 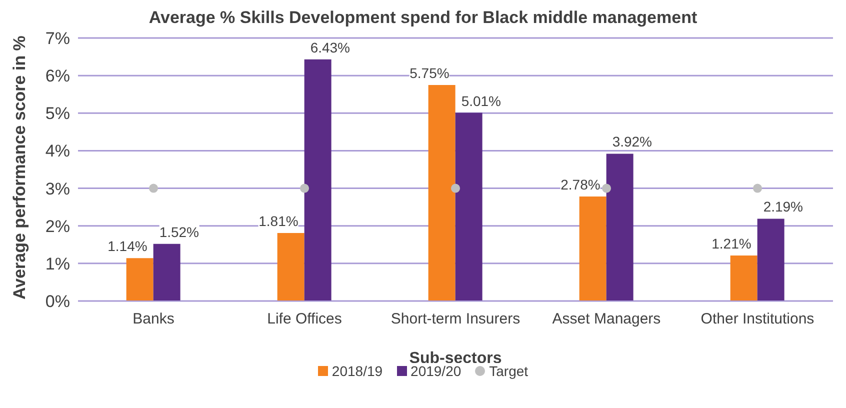 I want to click on y-tick-label: 6%, so click(x=57, y=76).